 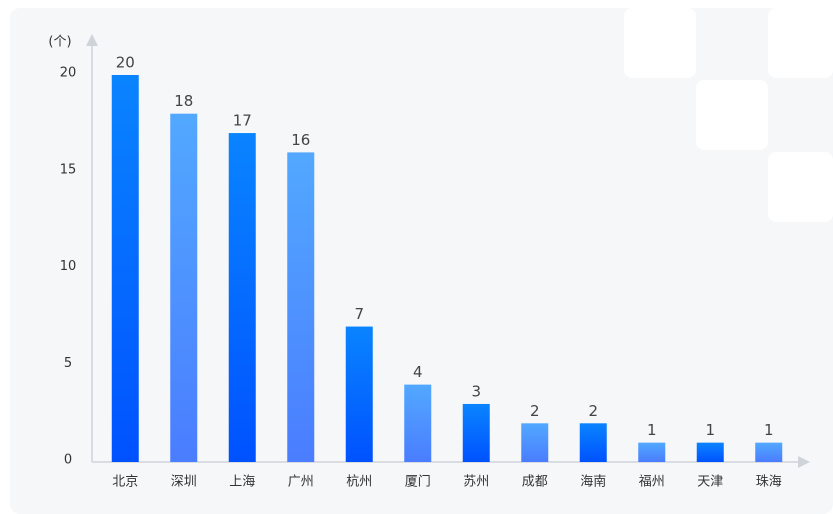 What do you see at coordinates (418, 482) in the screenshot?
I see `x-tick-label: 厦门` at bounding box center [418, 482].